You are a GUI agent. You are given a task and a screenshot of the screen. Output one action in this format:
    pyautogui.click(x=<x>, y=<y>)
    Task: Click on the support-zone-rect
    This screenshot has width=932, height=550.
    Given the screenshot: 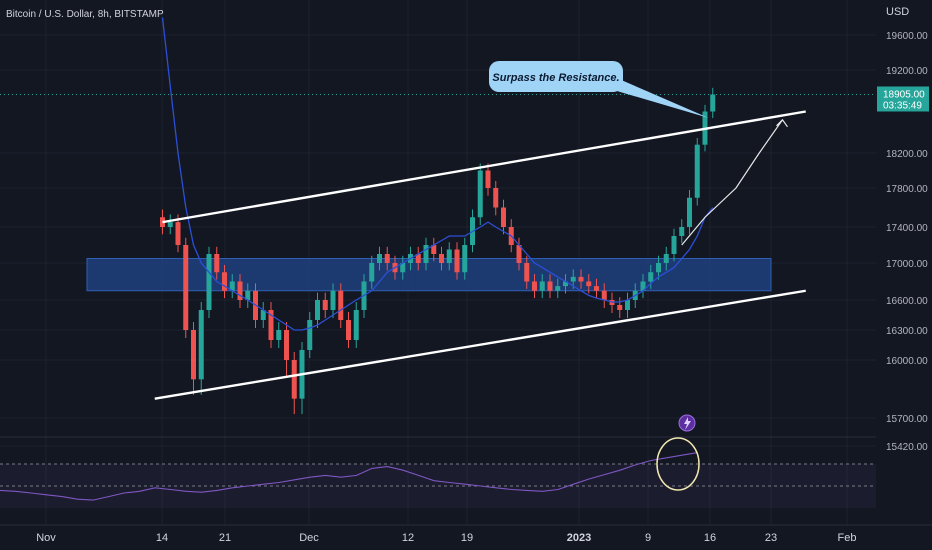 What is the action you would take?
    pyautogui.click(x=429, y=275)
    